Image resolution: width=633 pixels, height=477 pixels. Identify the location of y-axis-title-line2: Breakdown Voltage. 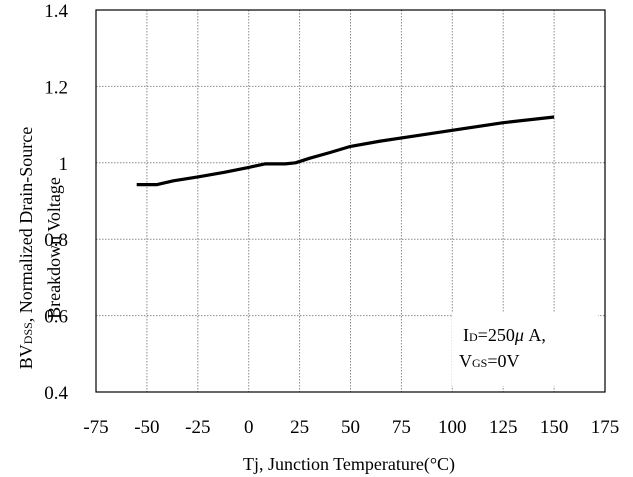
(54, 248).